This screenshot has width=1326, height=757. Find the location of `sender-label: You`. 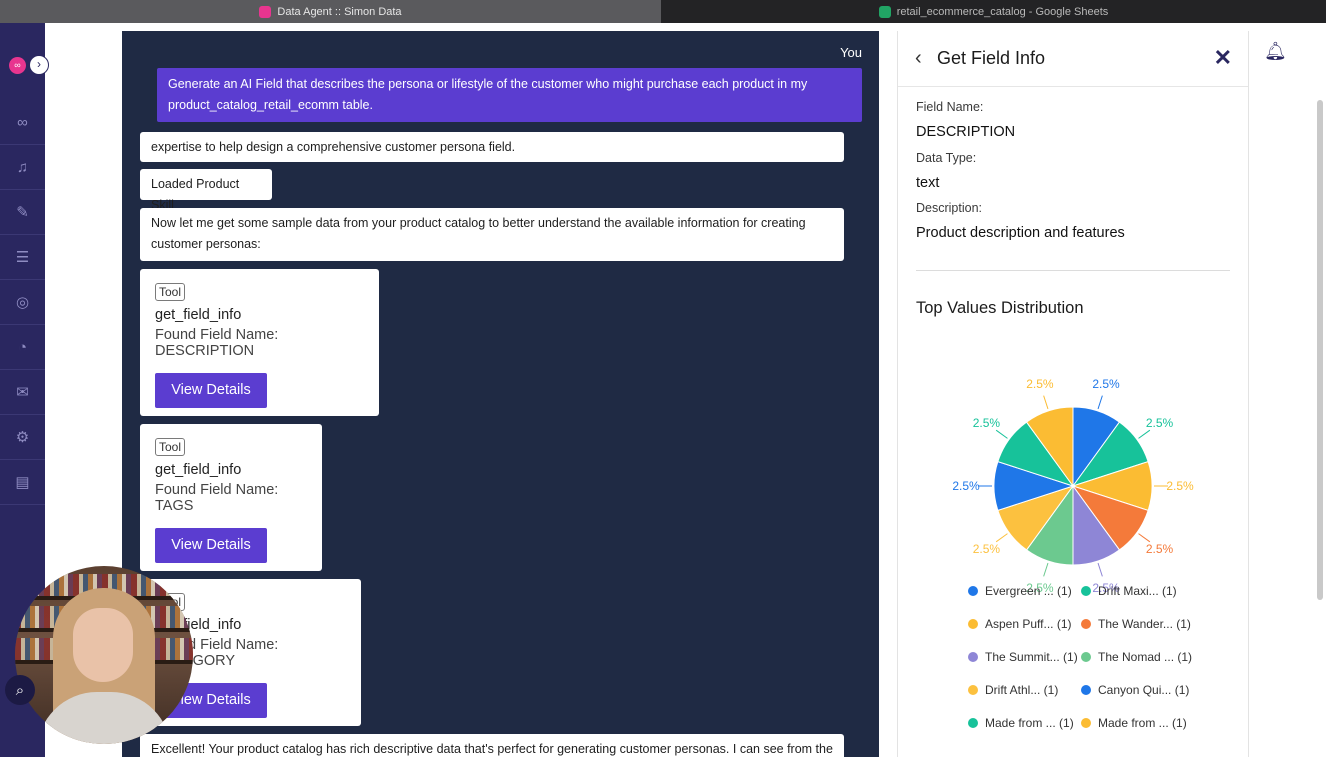

sender-label: You is located at coordinates (851, 52).